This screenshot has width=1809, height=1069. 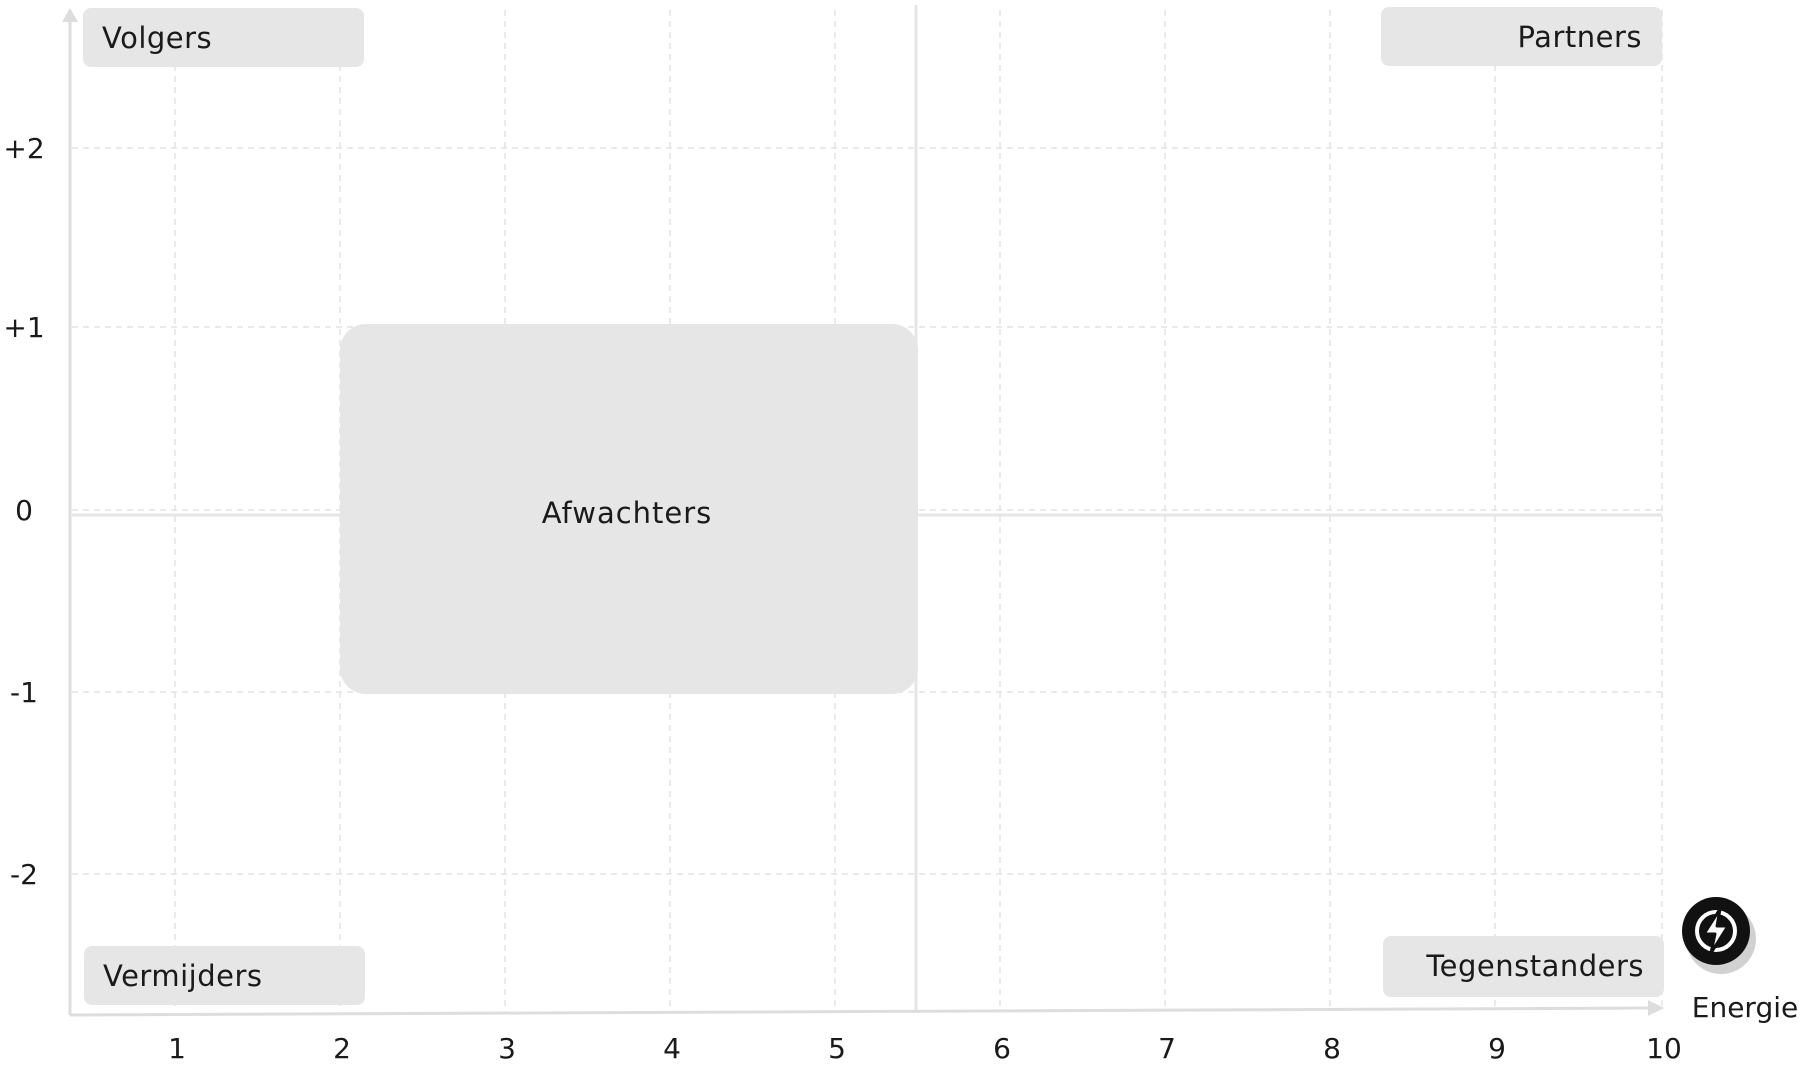 What do you see at coordinates (672, 1048) in the screenshot?
I see `x-tick-label: 4` at bounding box center [672, 1048].